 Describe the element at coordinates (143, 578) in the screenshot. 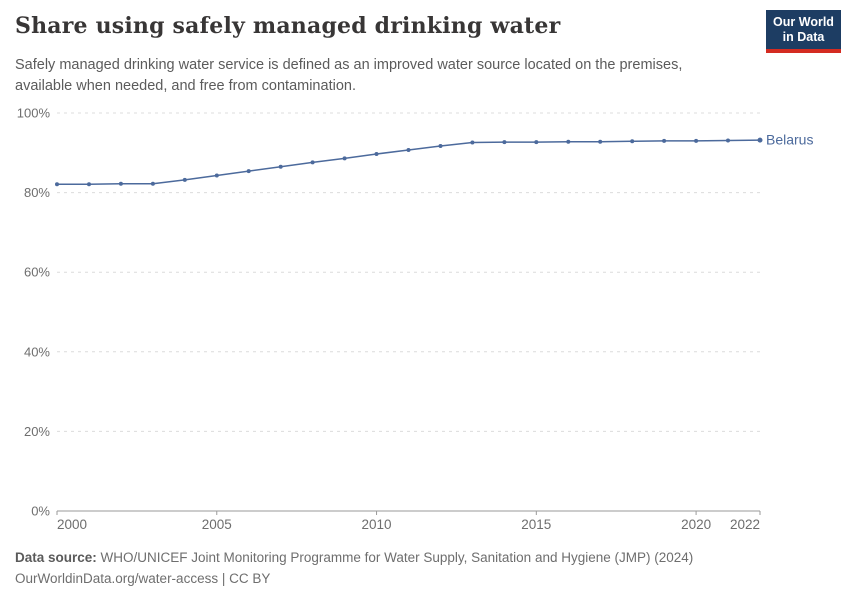

I see `citation-line: OurWorldinData.org/water-access | CC BY` at that location.